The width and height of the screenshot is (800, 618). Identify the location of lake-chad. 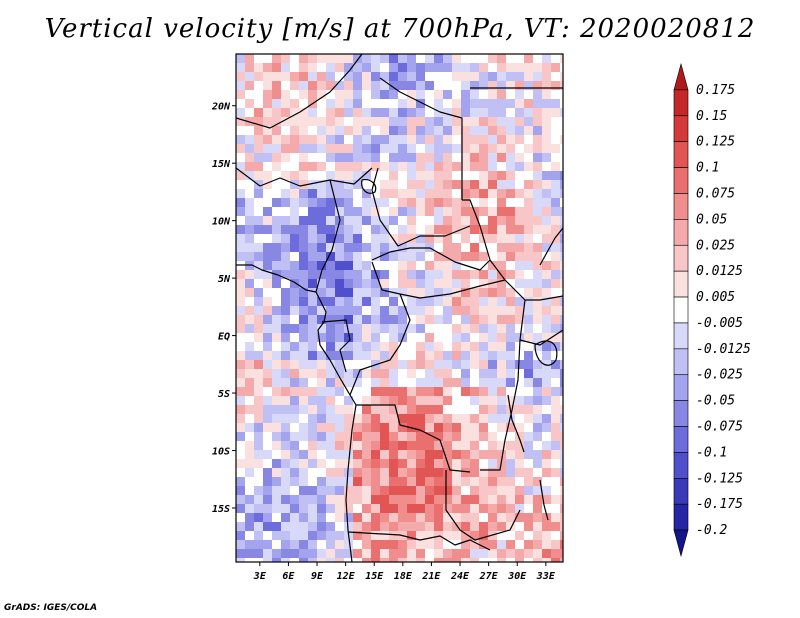
(369, 186).